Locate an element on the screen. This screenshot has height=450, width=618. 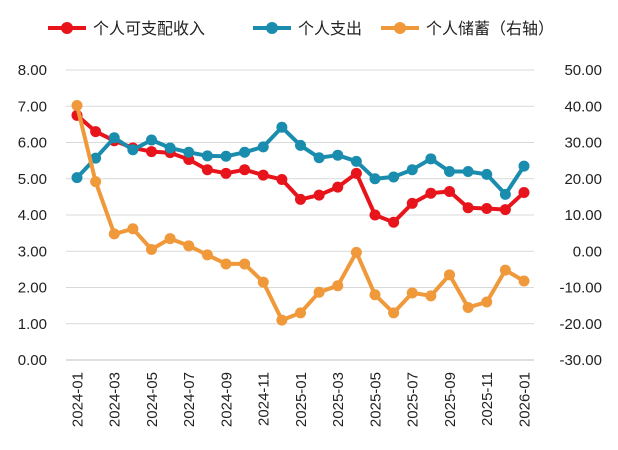
legend: 个人可支配收入 个人支出 个人储蓄（右轴） is located at coordinates (301, 28).